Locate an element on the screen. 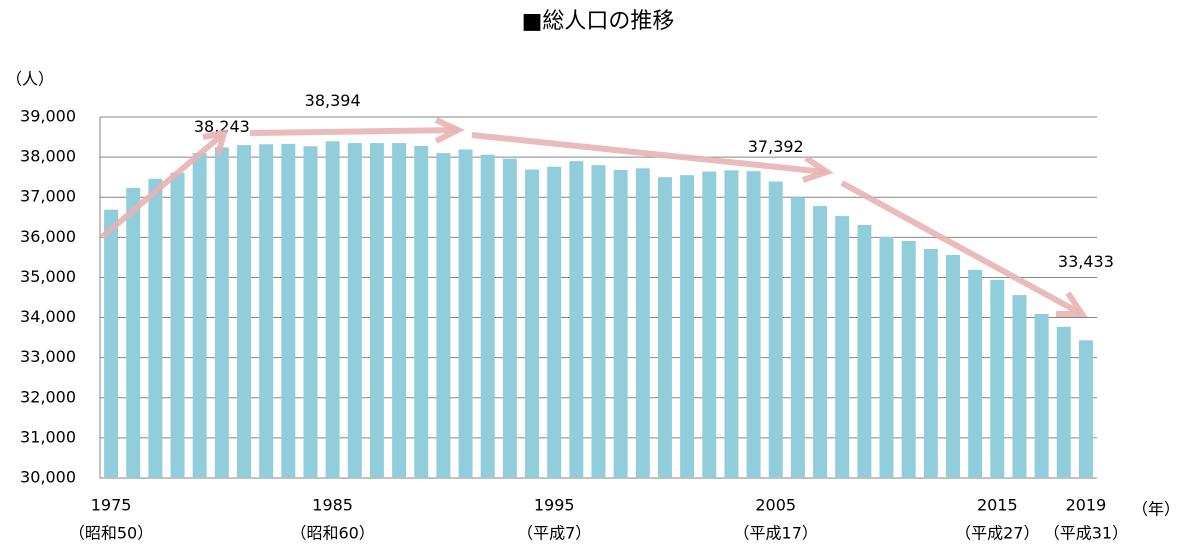 The height and width of the screenshot is (546, 1180). x-tick-label: 1995 is located at coordinates (554, 505).